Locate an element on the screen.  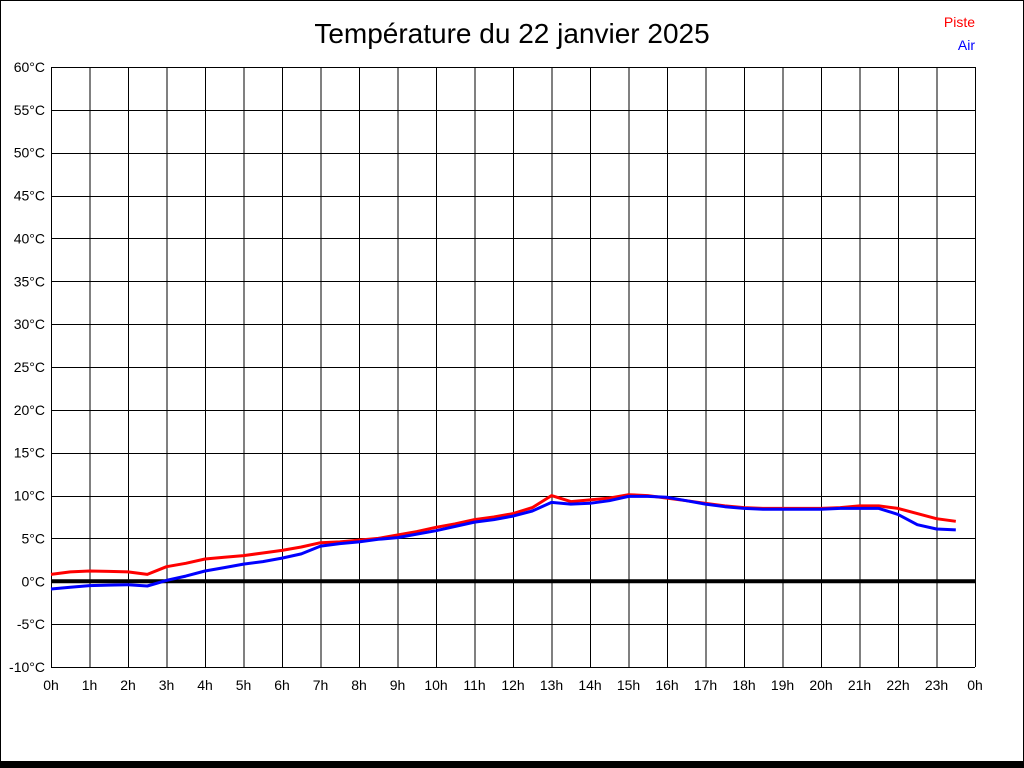
x-axis-label: 5h is located at coordinates (244, 685).